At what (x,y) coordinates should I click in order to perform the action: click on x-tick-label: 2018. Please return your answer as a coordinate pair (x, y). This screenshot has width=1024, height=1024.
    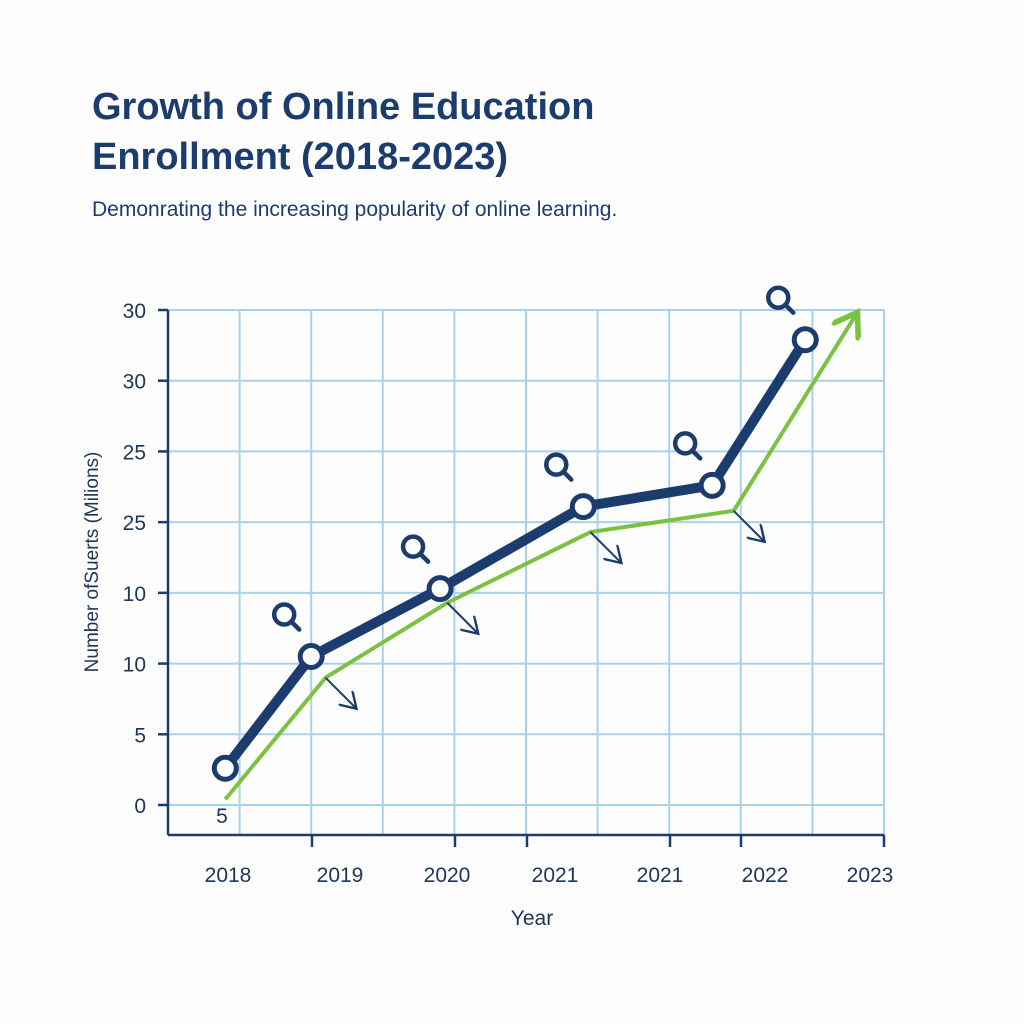
    Looking at the image, I should click on (228, 875).